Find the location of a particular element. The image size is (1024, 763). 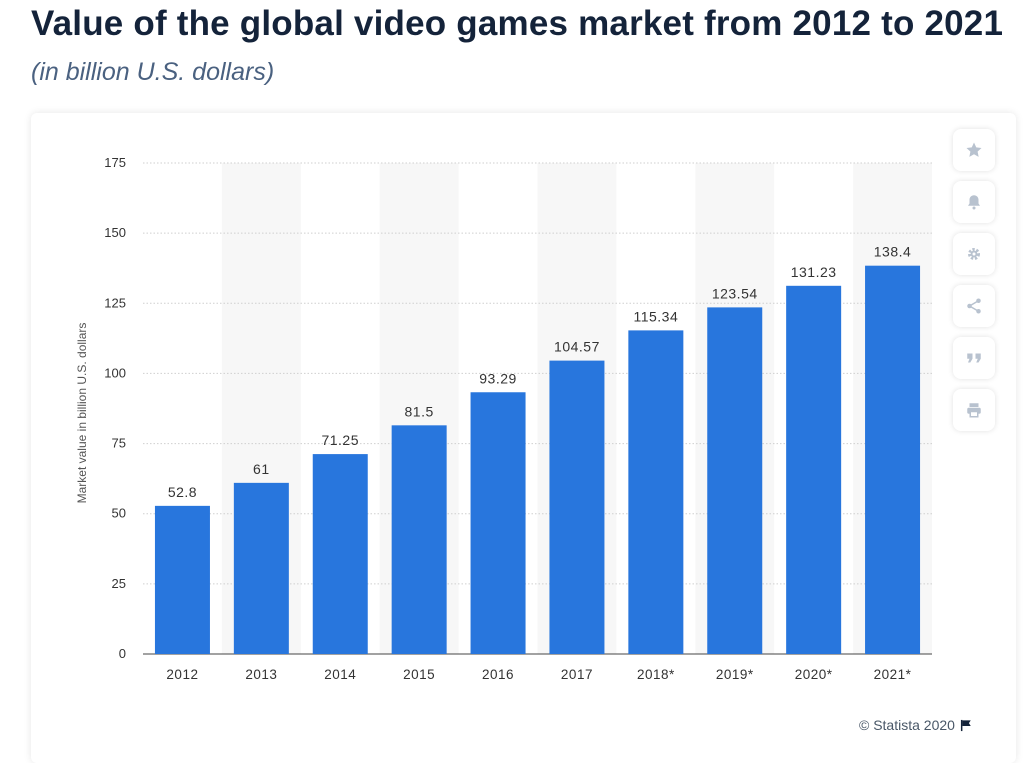

y-tick-label: 150 is located at coordinates (115, 232).